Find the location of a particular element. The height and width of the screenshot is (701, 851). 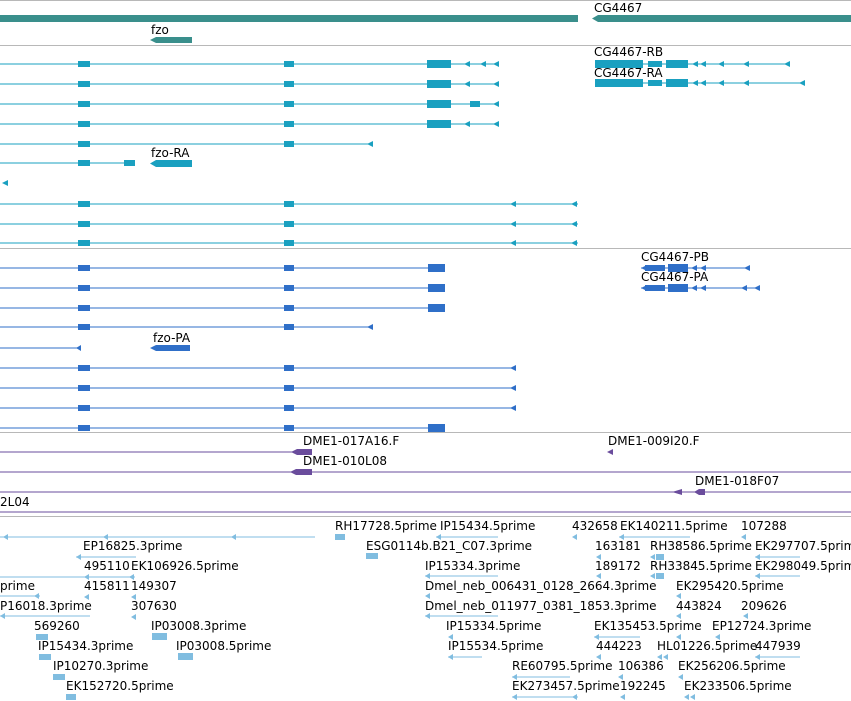

est-label: 443824 is located at coordinates (699, 606).